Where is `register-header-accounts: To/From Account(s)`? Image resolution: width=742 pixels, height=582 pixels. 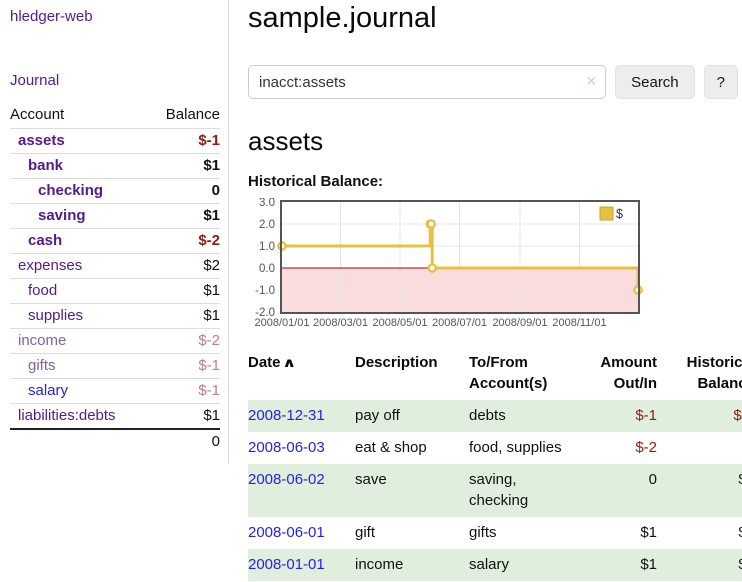 register-header-accounts: To/From Account(s) is located at coordinates (508, 373).